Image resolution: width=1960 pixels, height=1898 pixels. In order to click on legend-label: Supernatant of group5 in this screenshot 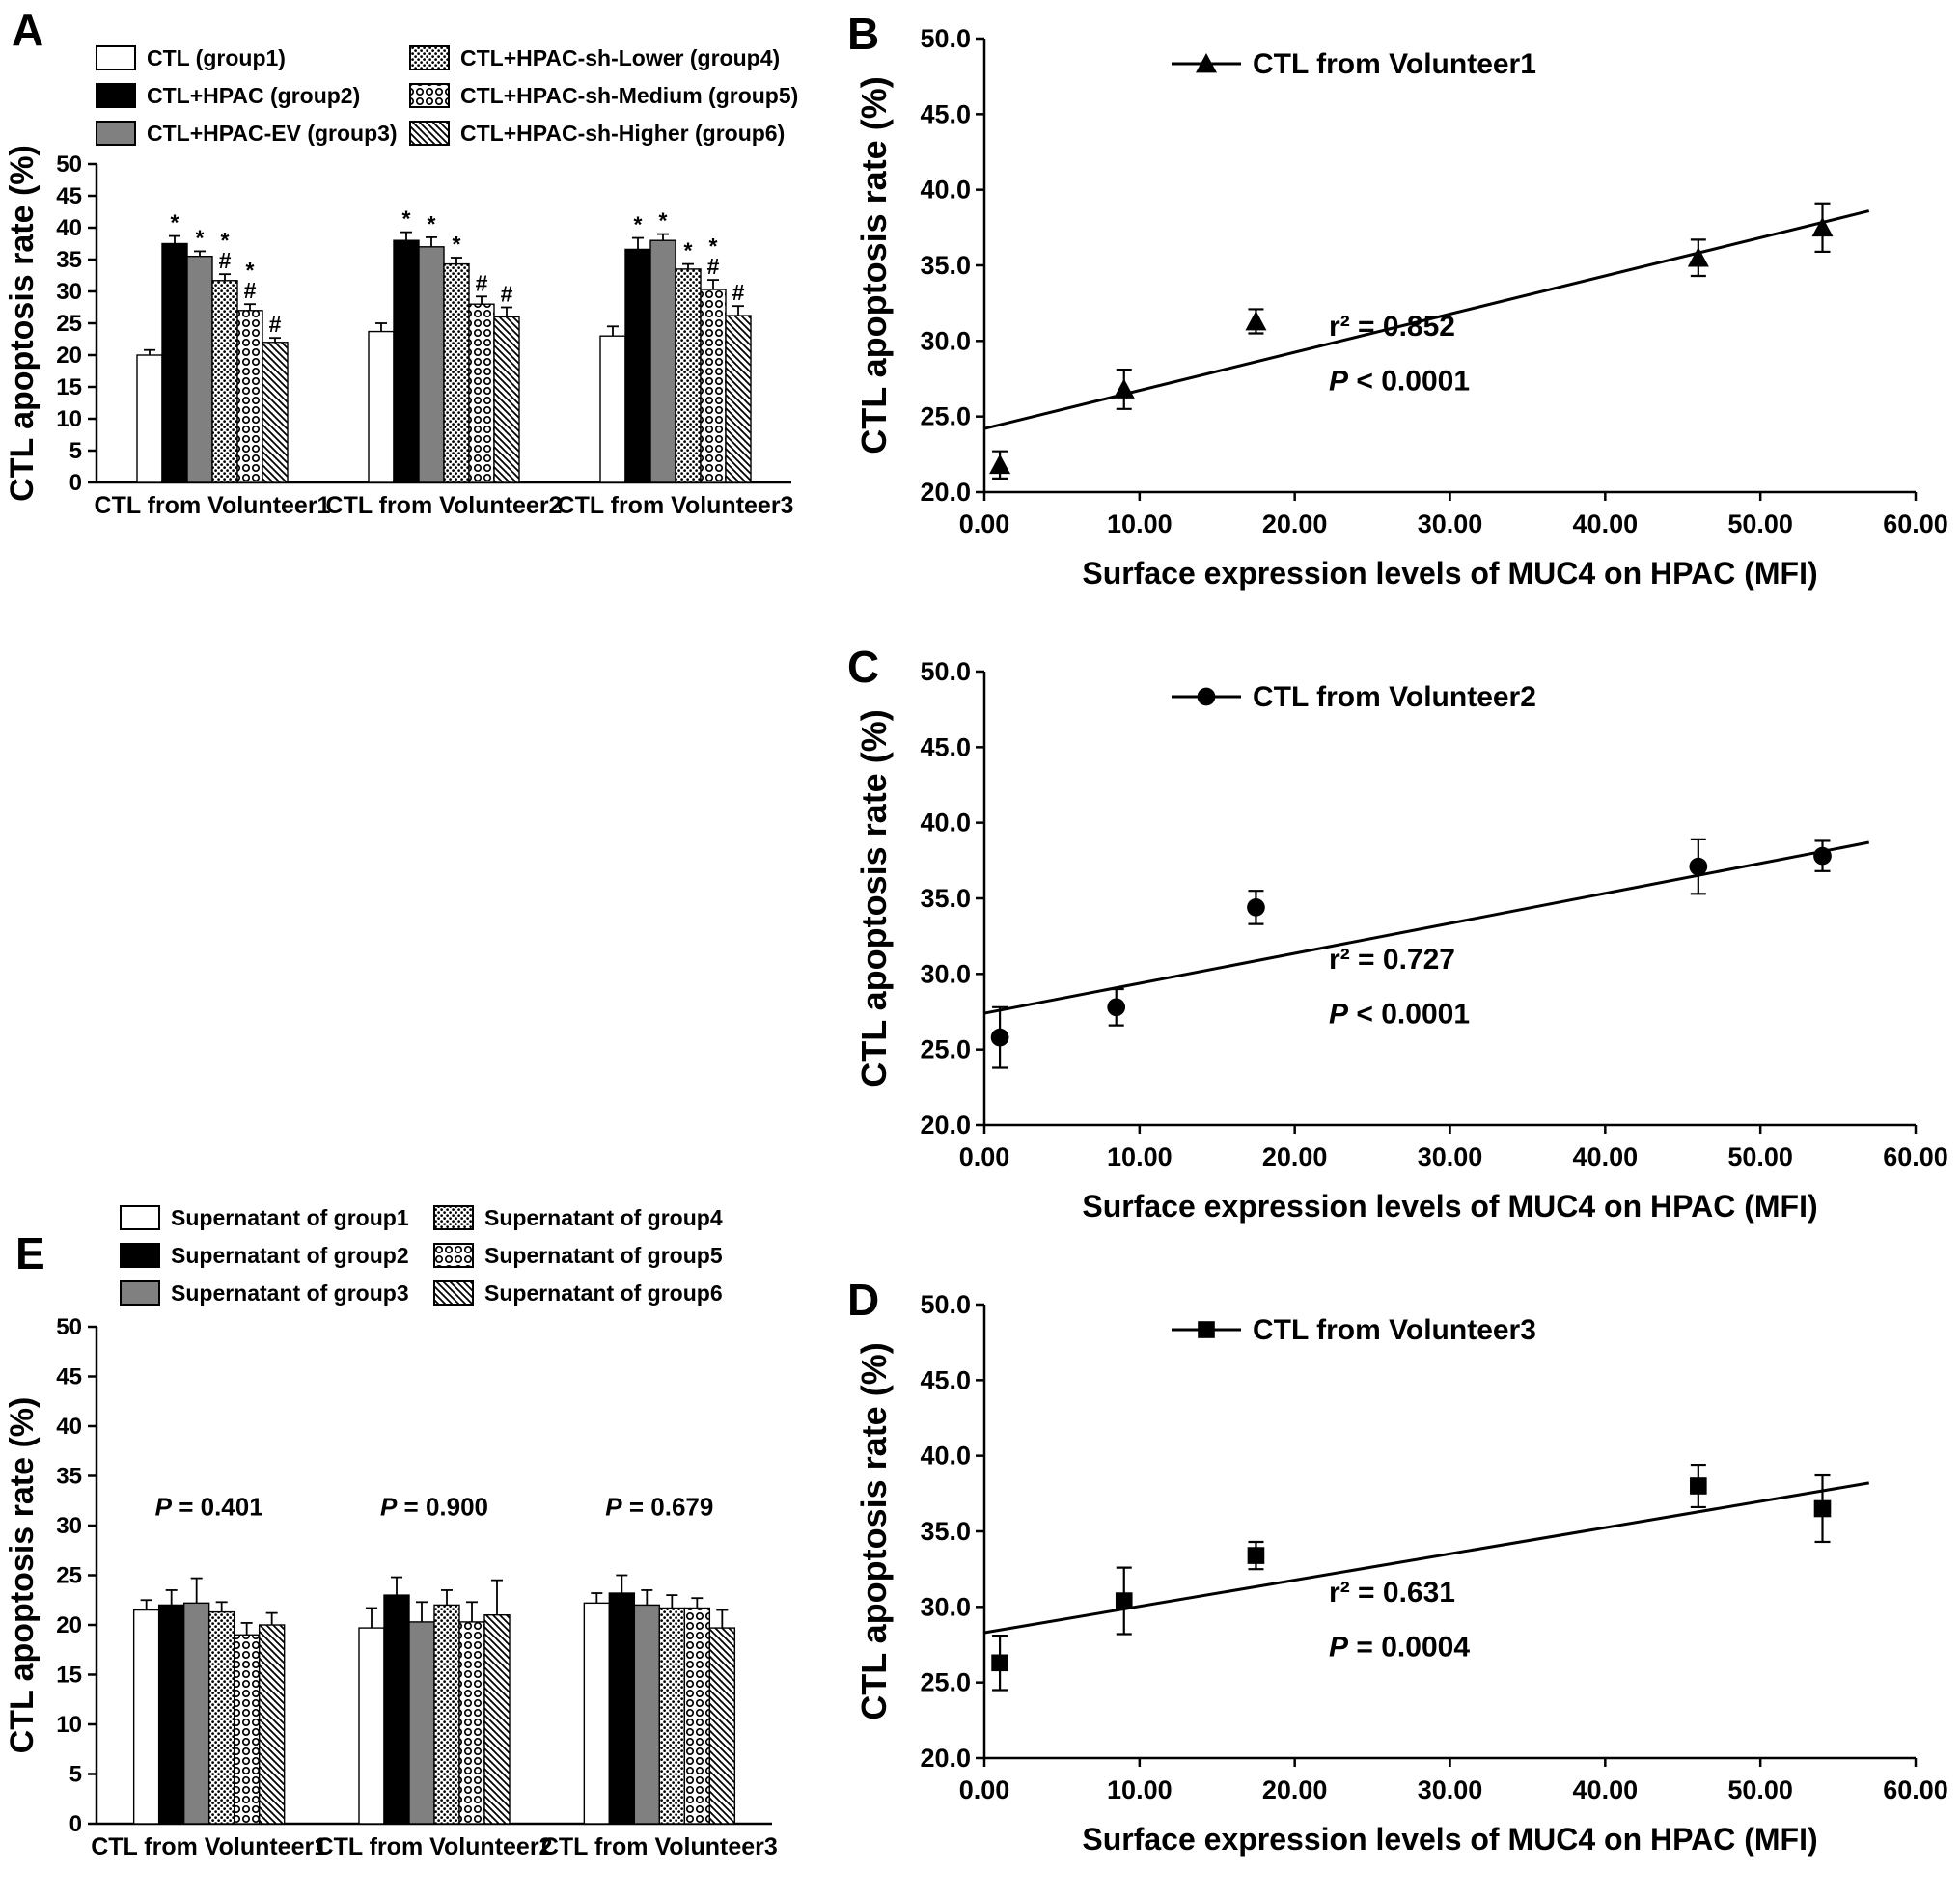, I will do `click(603, 1255)`.